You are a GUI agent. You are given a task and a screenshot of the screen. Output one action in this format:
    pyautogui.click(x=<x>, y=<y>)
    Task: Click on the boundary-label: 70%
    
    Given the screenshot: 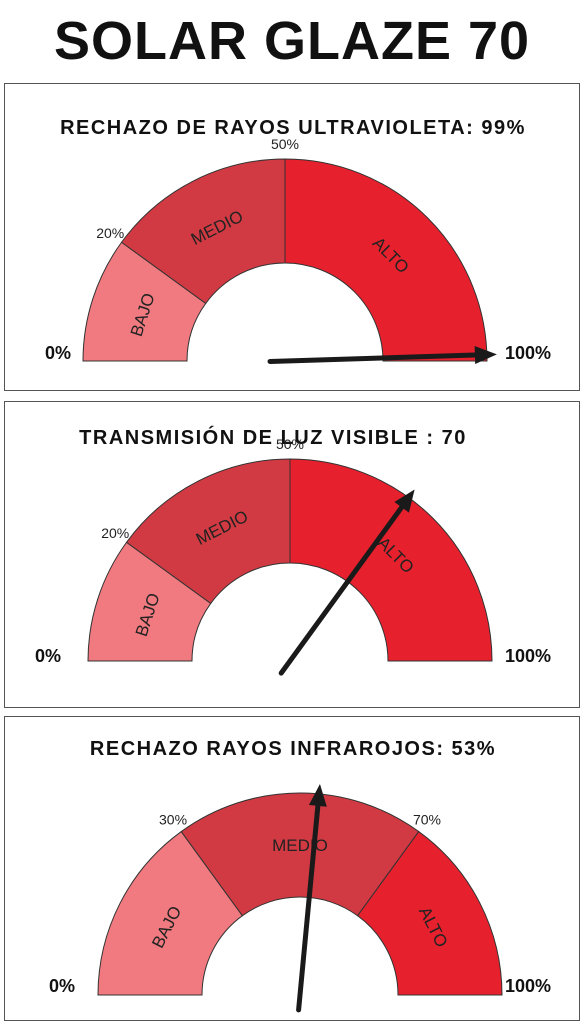 What is the action you would take?
    pyautogui.click(x=427, y=819)
    